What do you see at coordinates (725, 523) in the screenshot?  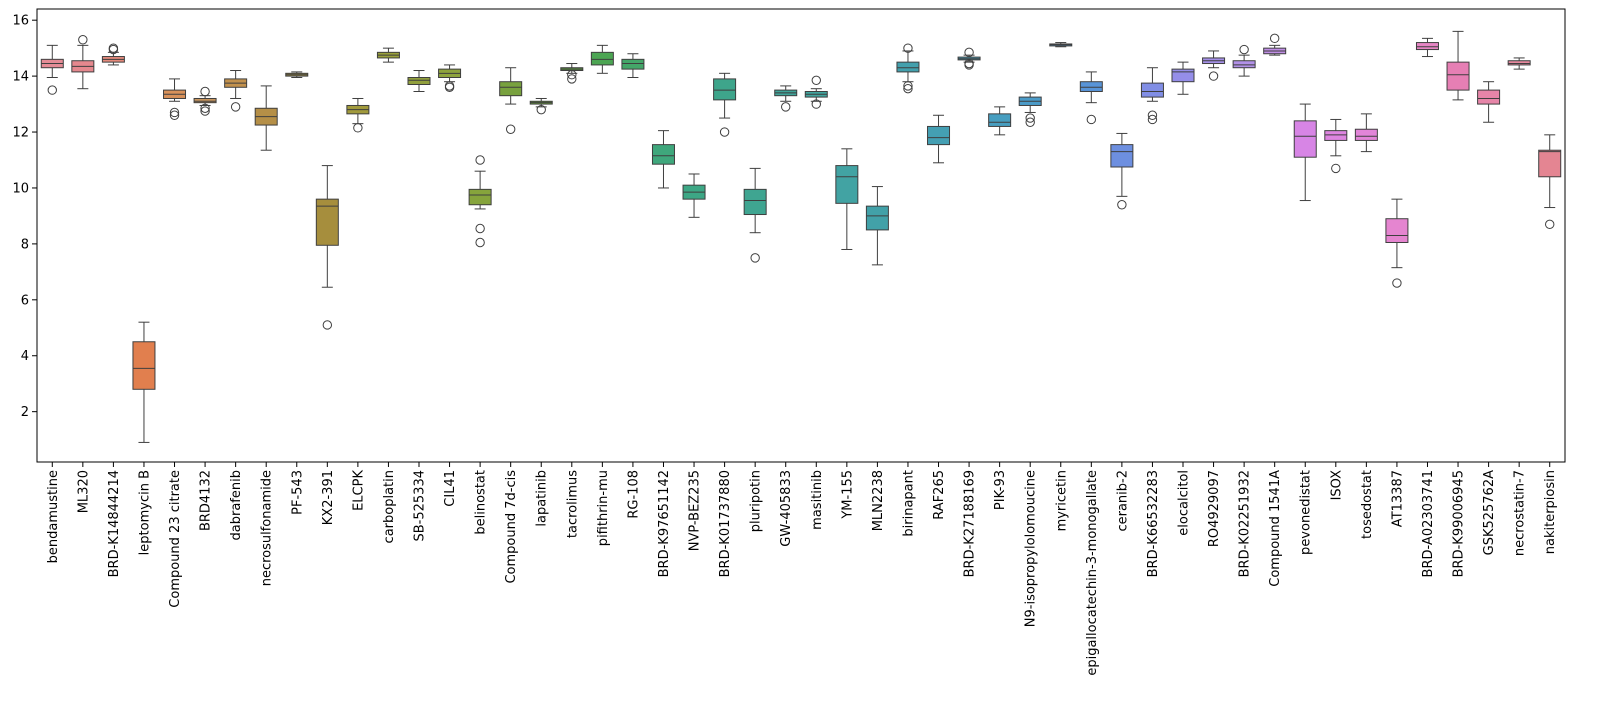 I see `x-tick-label: BRD-K01737880` at bounding box center [725, 523].